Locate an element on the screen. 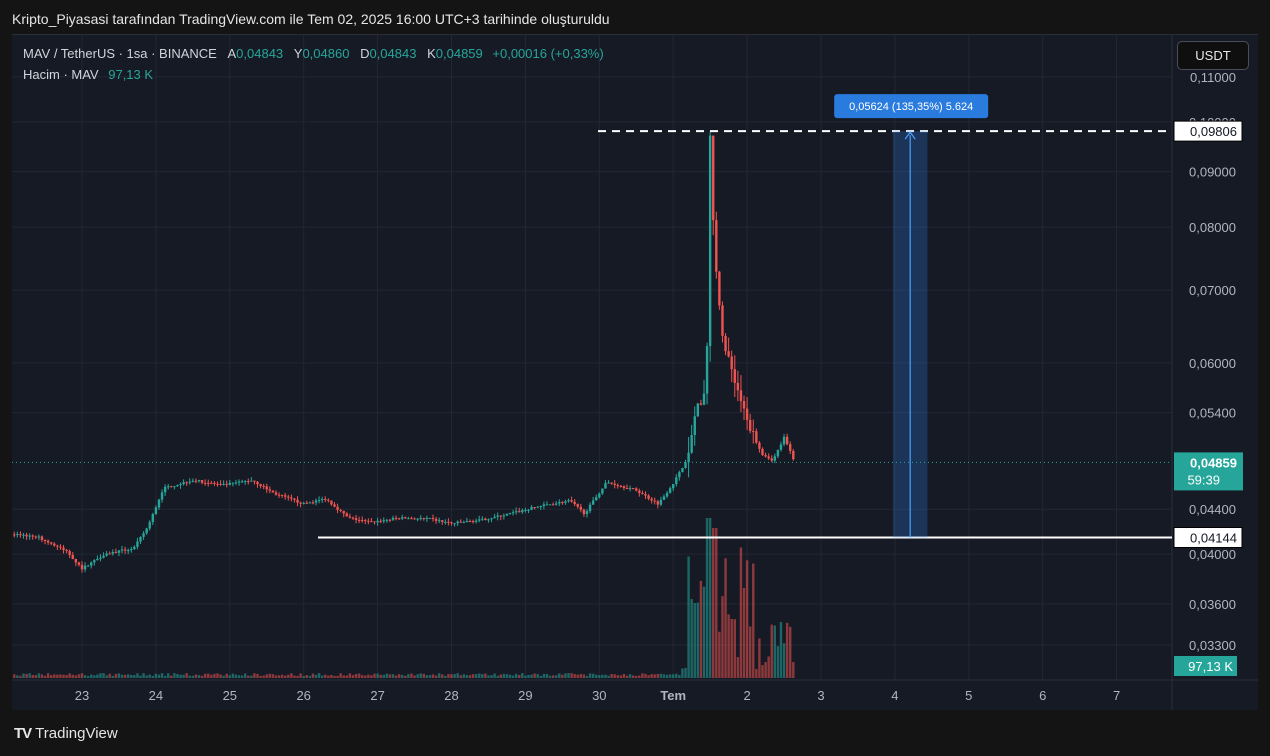 This screenshot has height=756, width=1270. volume-label: Hacim · MAV is located at coordinates (61, 74).